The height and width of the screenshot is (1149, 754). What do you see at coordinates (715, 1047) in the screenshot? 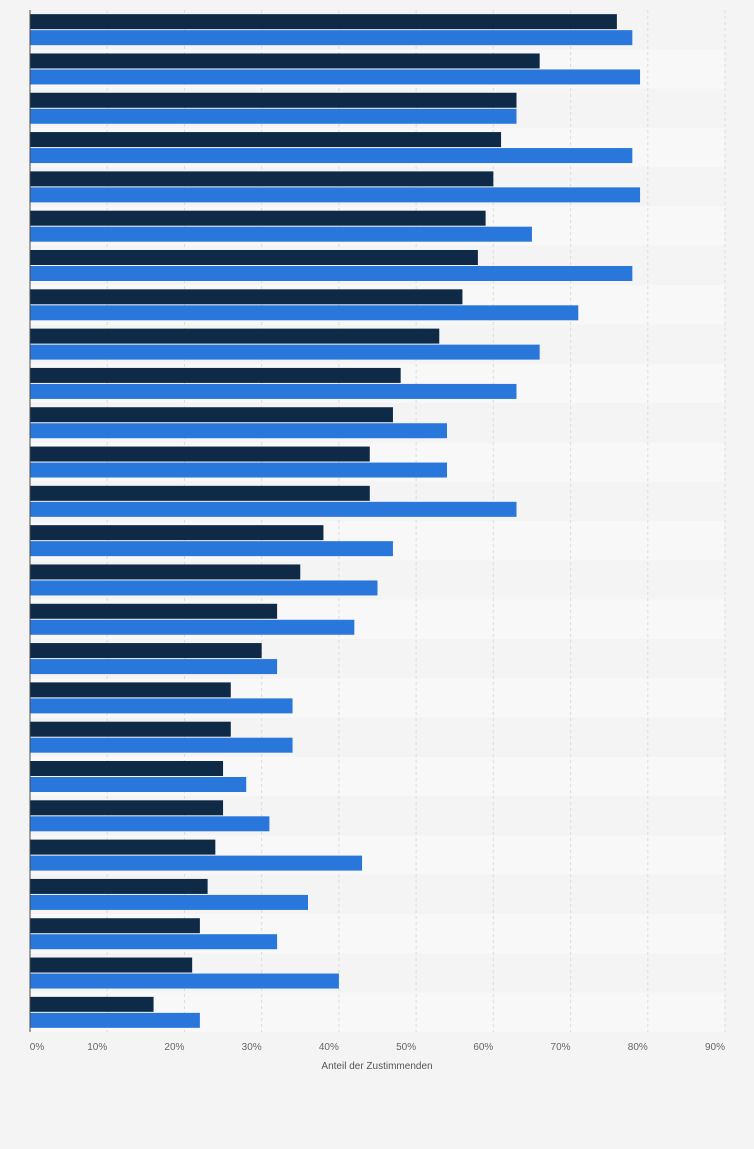
I see `x-tick-label: 90%` at bounding box center [715, 1047].